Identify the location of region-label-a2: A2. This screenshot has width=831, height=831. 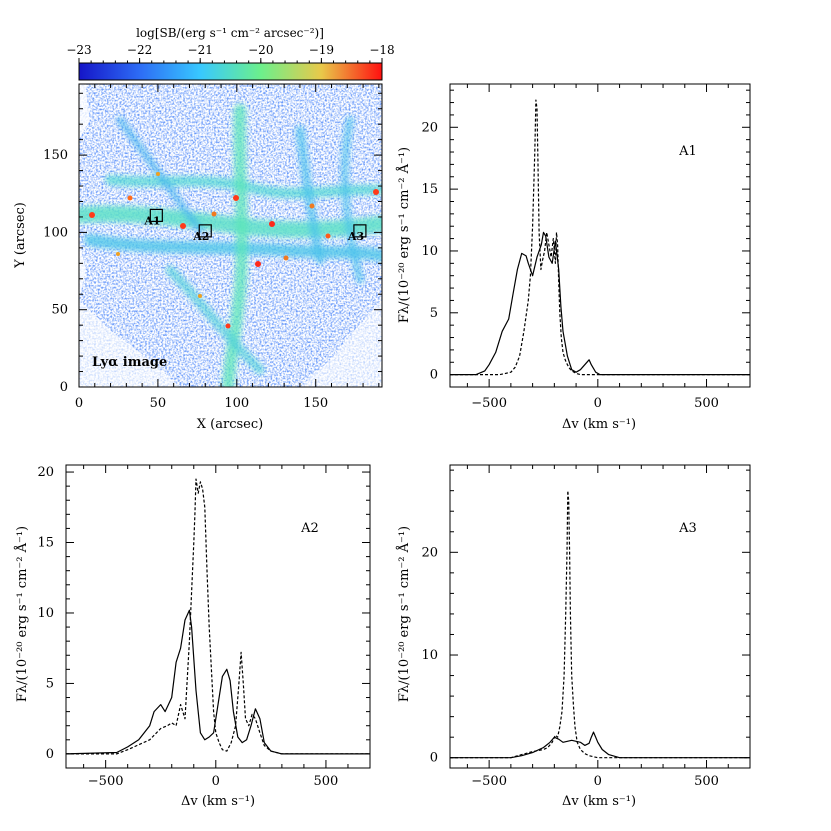
(200, 236).